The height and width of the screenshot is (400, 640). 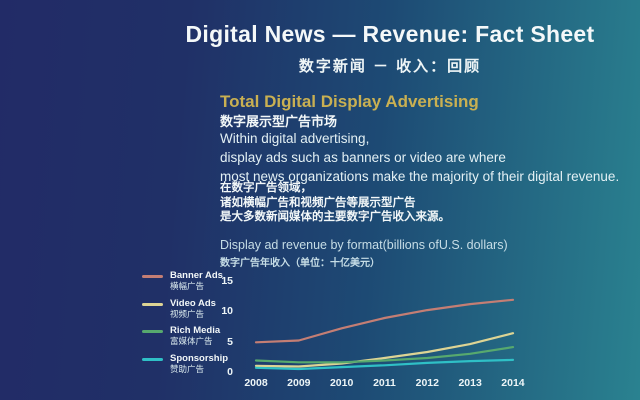 I want to click on x-axis-tick-2008: 2008, so click(x=256, y=383).